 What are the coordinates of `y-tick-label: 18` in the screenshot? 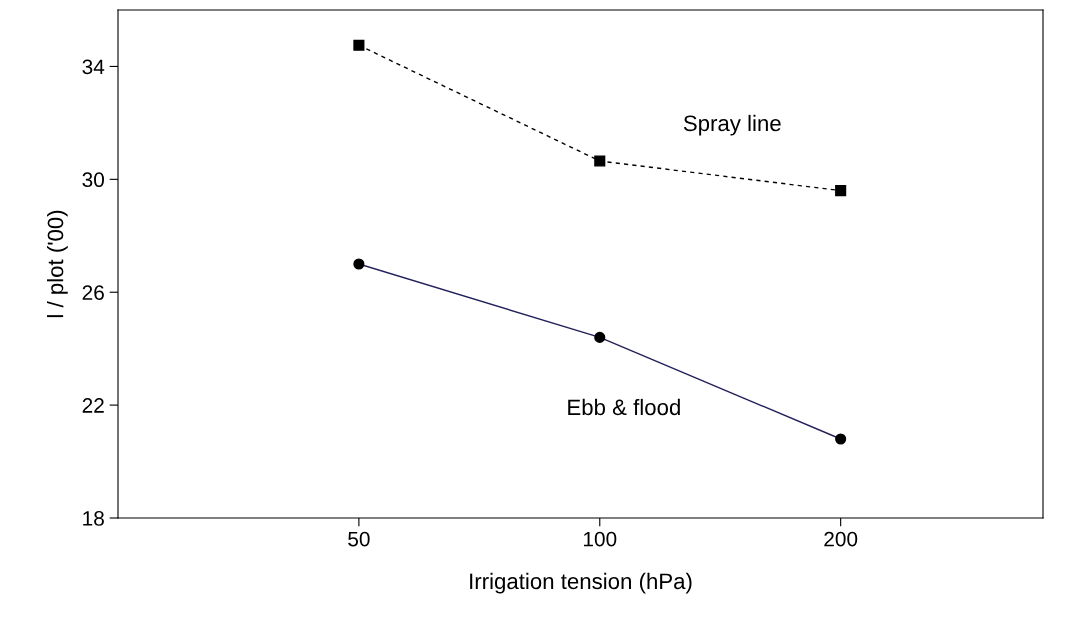 It's located at (93, 518).